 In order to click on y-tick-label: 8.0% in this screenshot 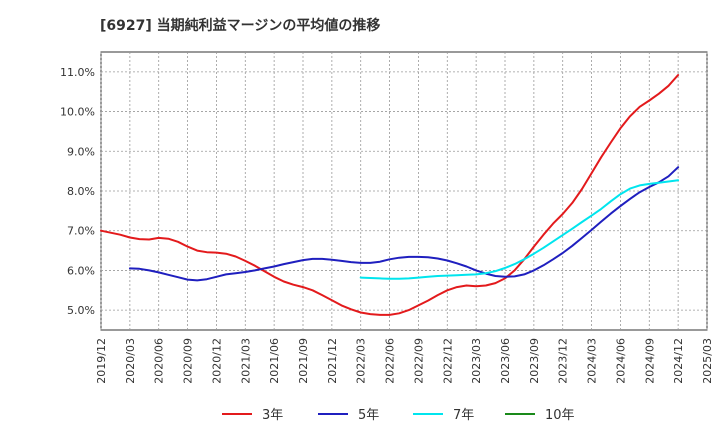, I will do `click(81, 191)`.